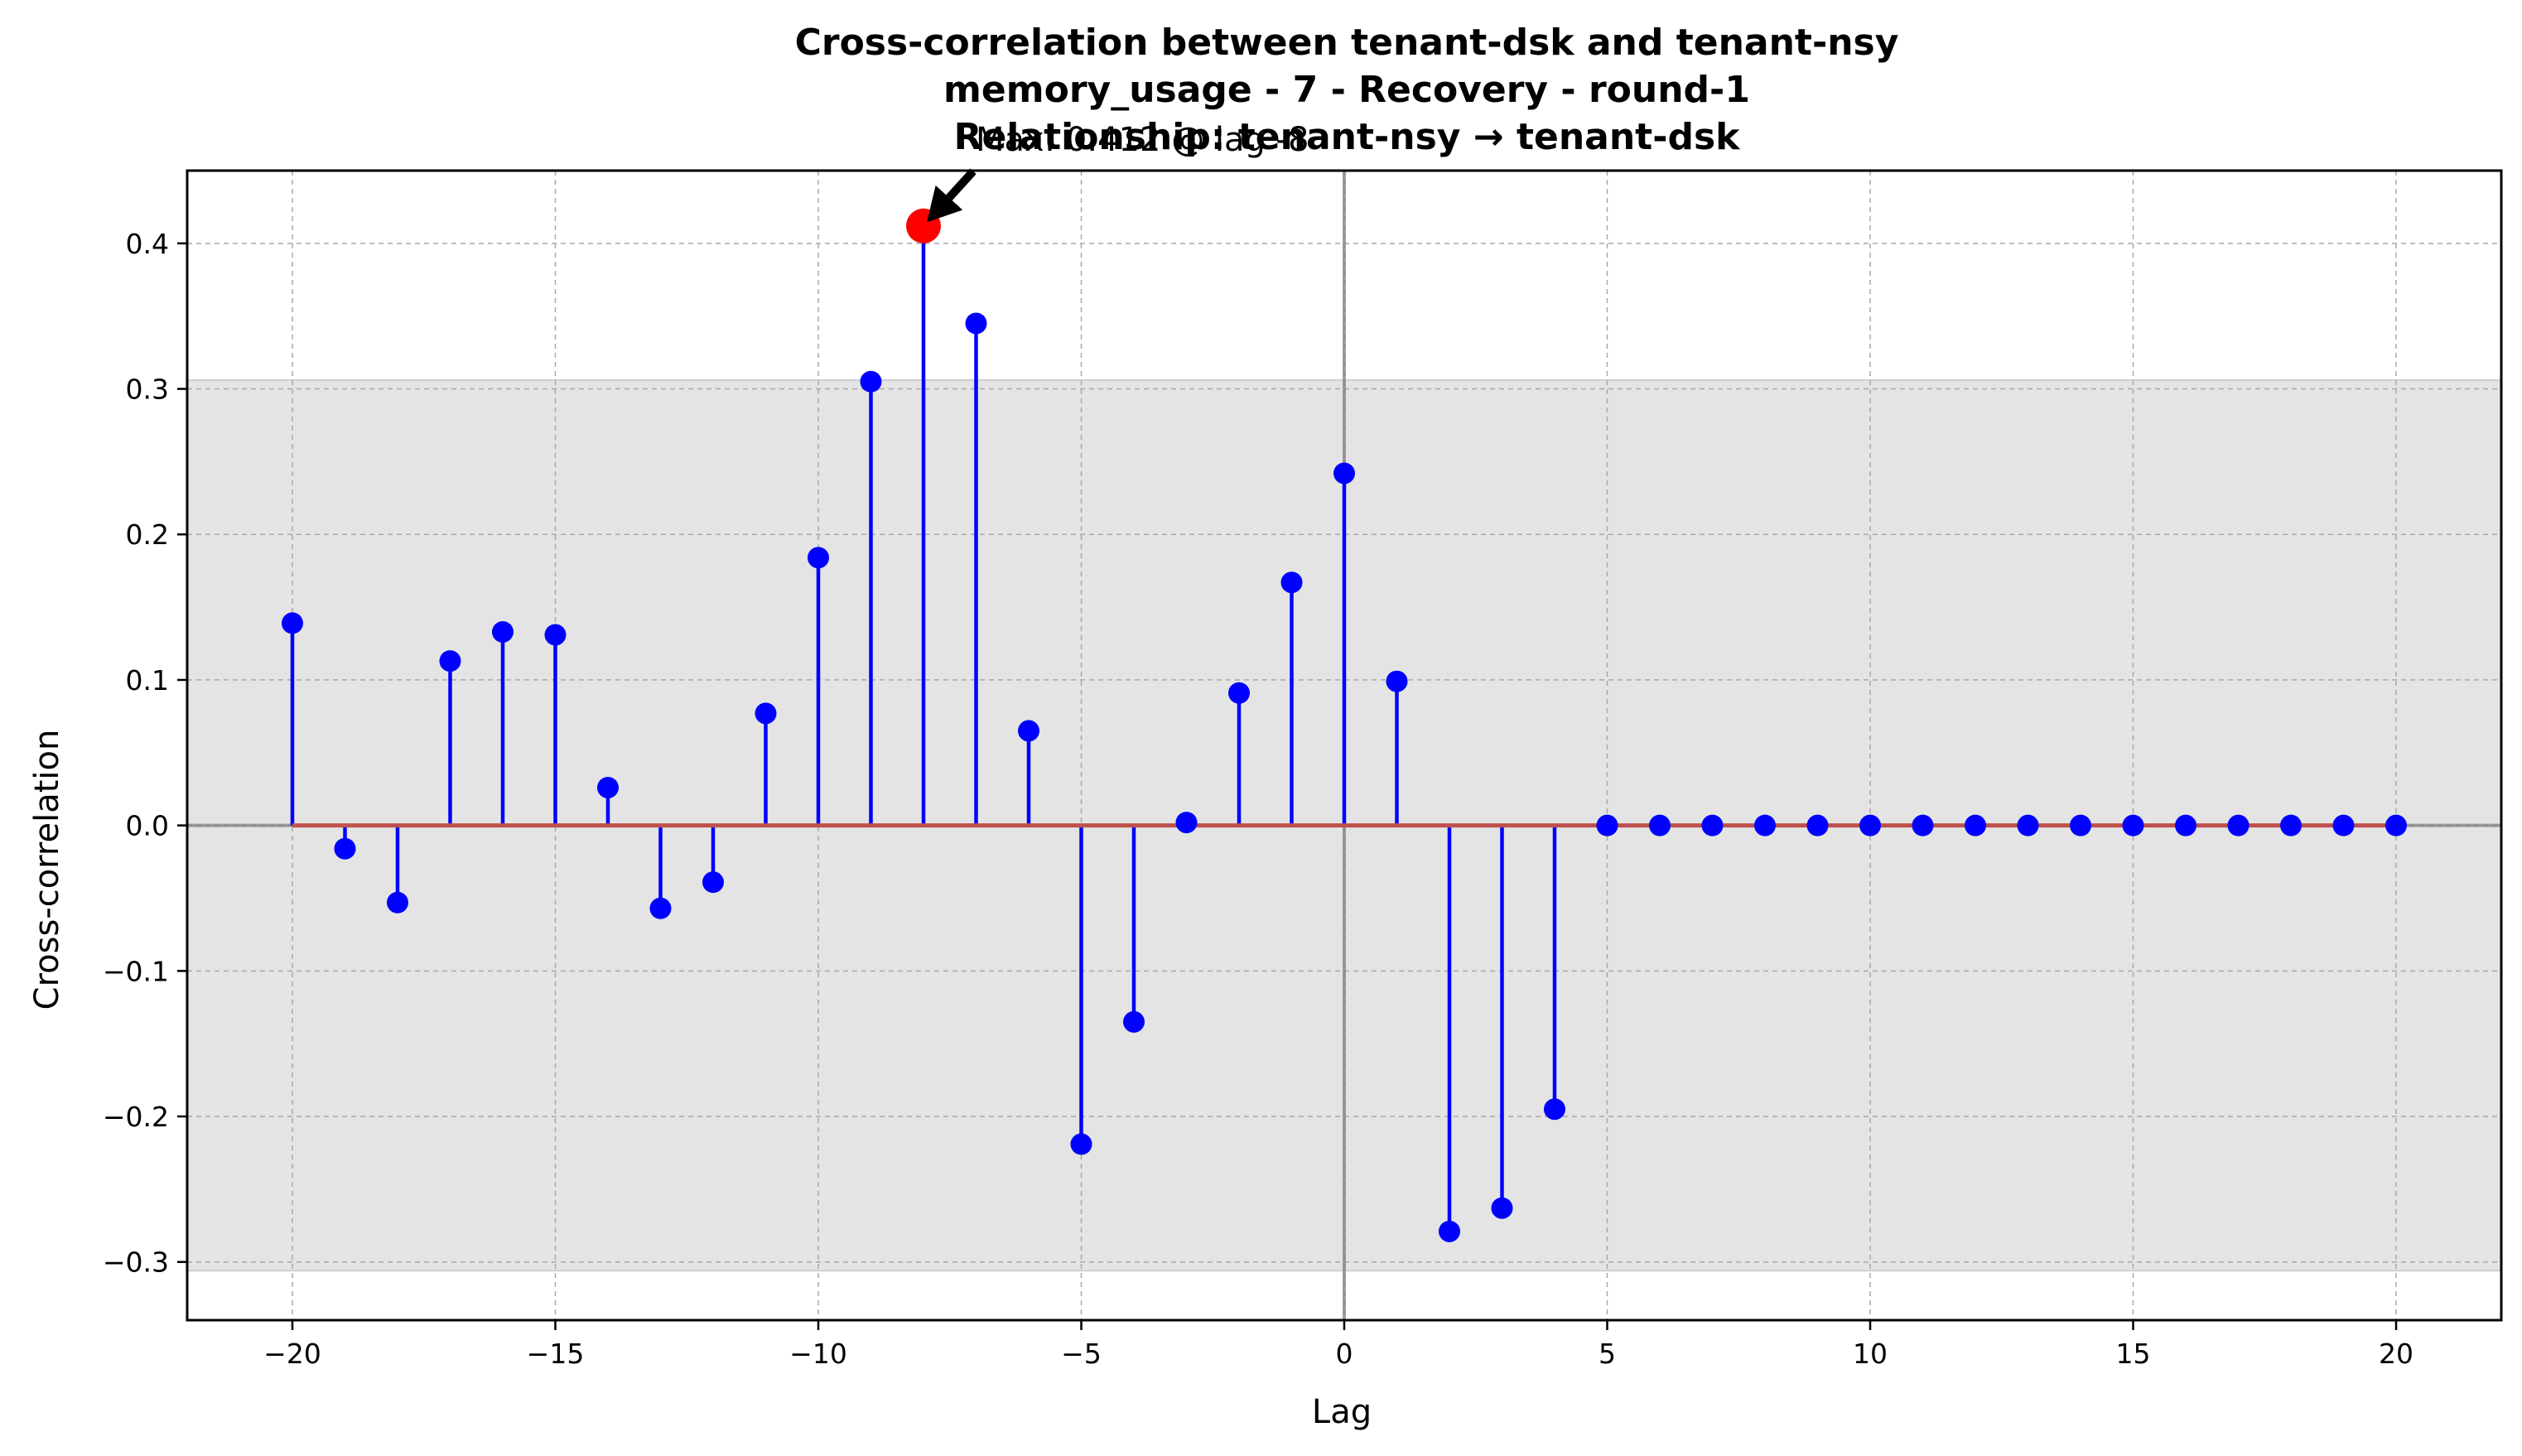 This screenshot has width=2522, height=1456. What do you see at coordinates (292, 1354) in the screenshot?
I see `x-tick-label: −20` at bounding box center [292, 1354].